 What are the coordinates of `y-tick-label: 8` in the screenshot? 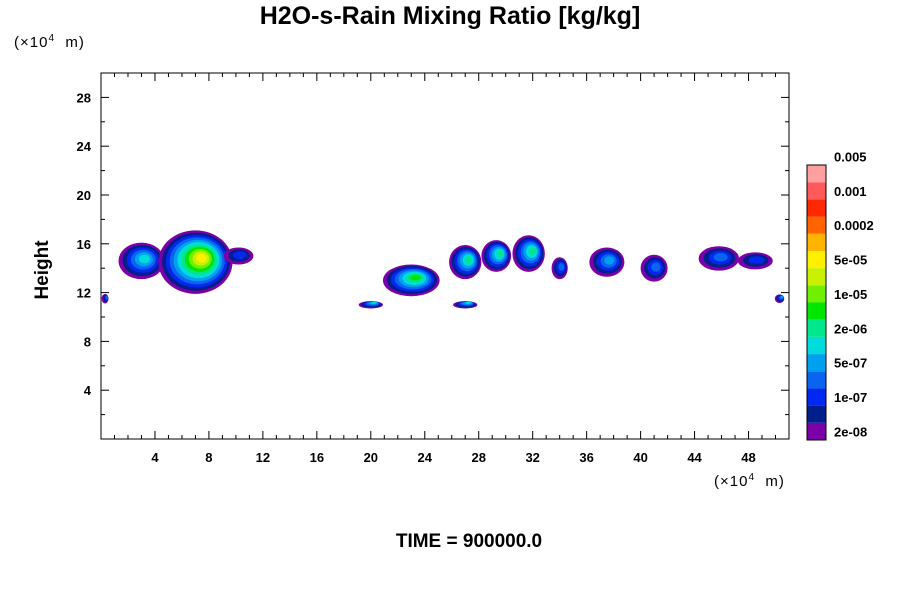 It's located at (87, 341).